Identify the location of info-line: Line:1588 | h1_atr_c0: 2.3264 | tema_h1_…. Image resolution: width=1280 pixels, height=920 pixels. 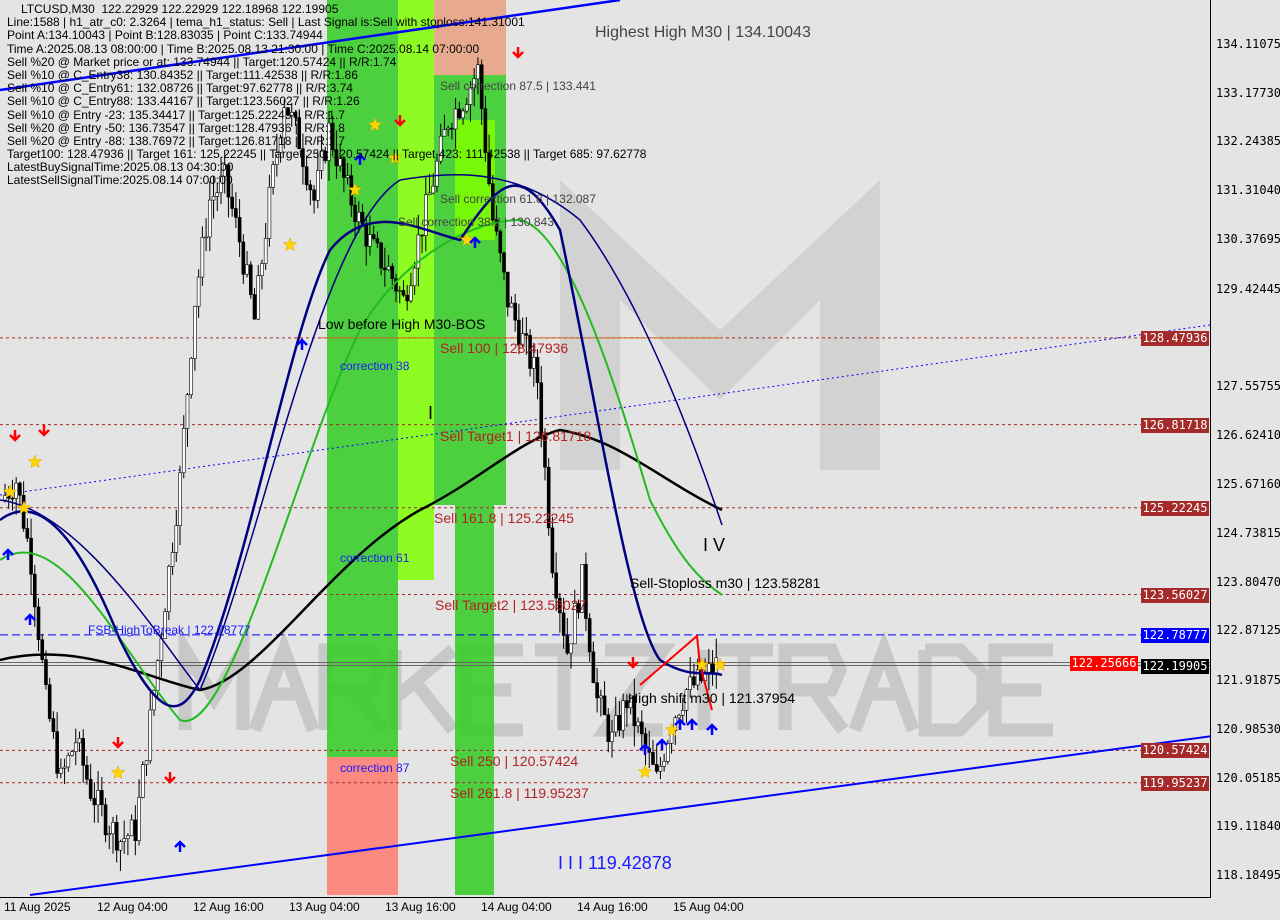
(266, 22).